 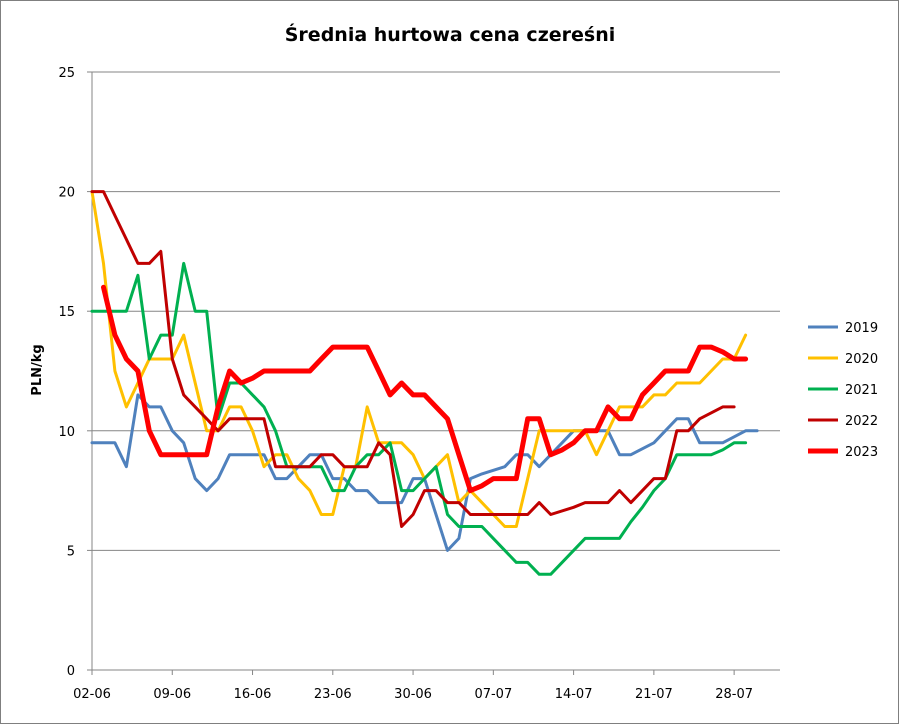 What do you see at coordinates (66, 193) in the screenshot?
I see `y-tick-label: 20` at bounding box center [66, 193].